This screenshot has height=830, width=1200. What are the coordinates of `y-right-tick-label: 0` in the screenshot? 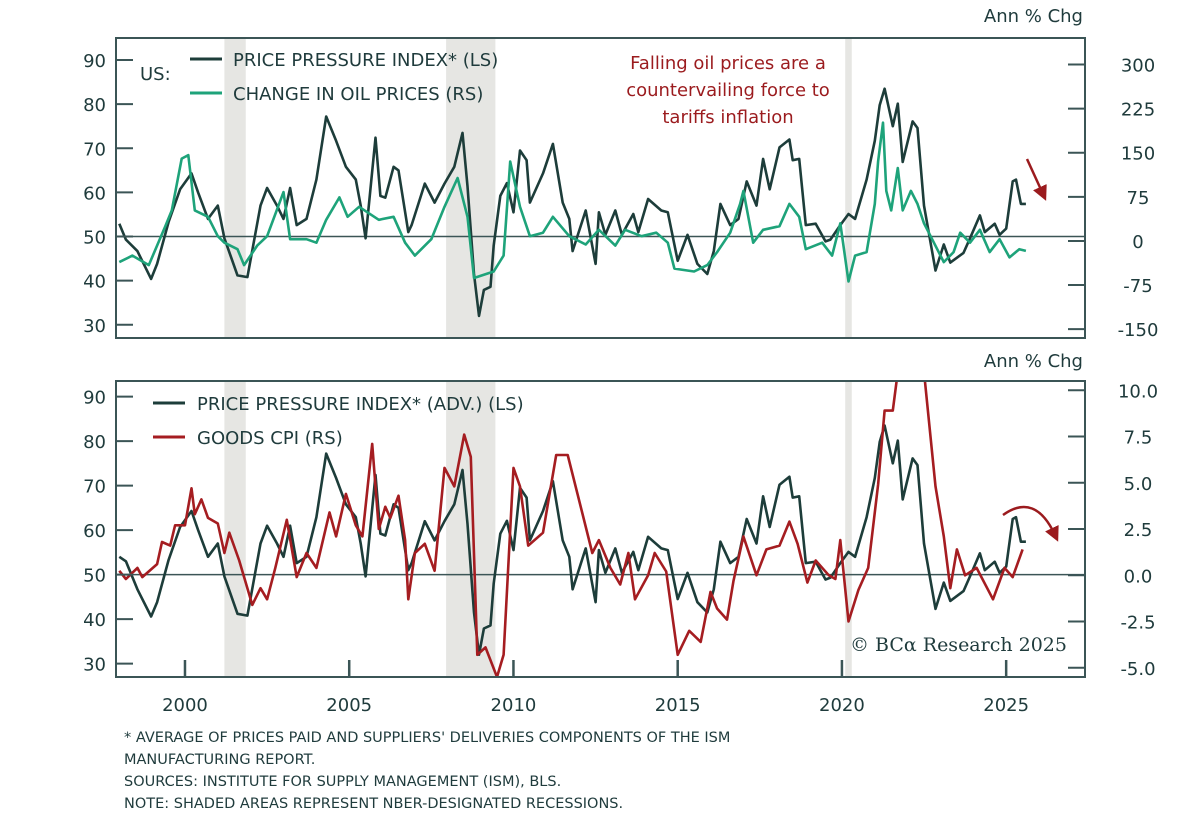 It's located at (1137, 242).